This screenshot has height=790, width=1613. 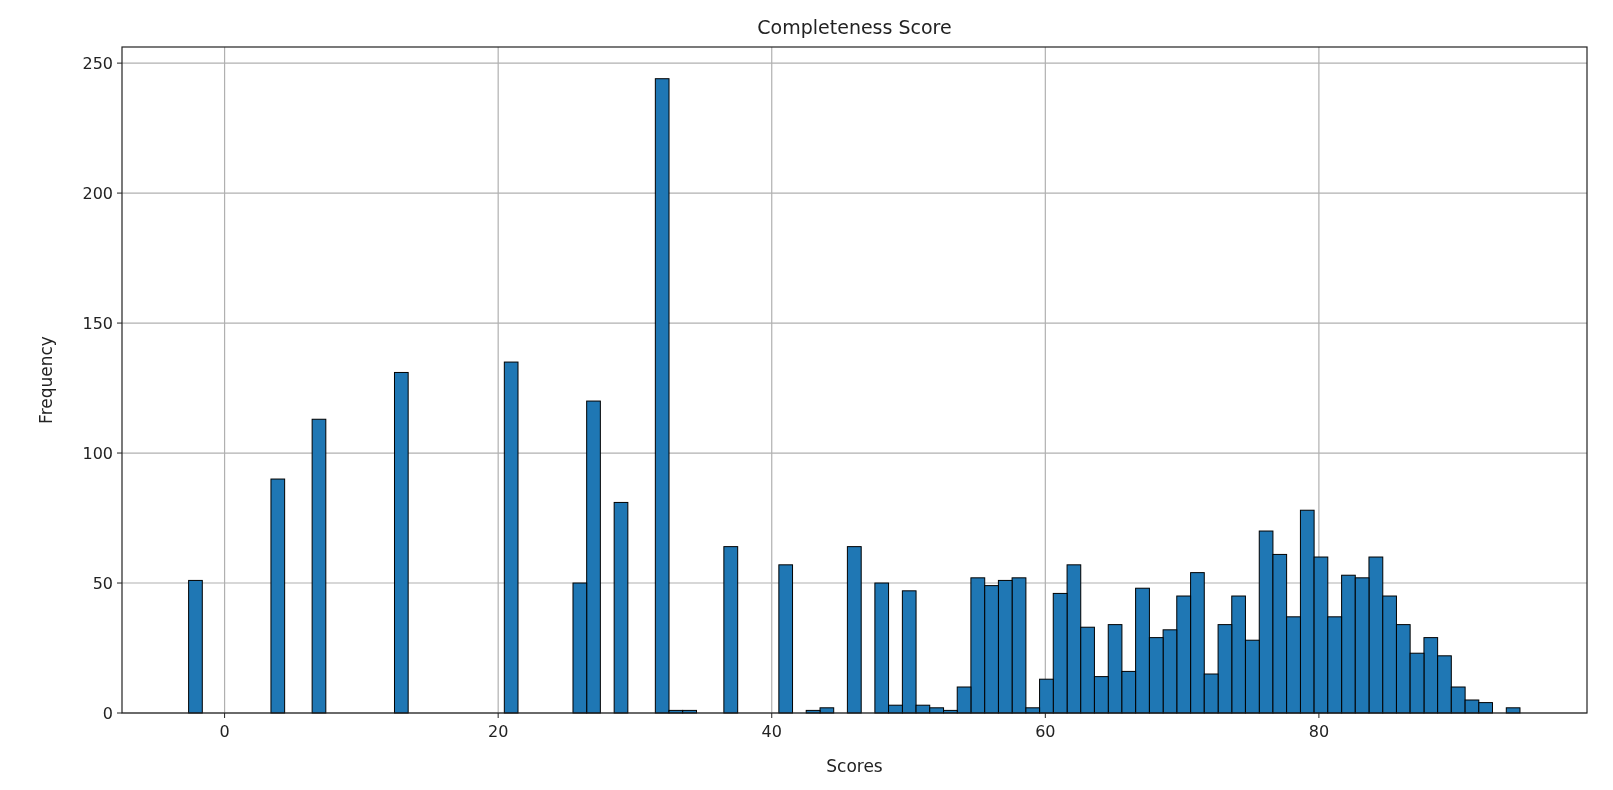 What do you see at coordinates (1045, 731) in the screenshot?
I see `x-tick-label: 60` at bounding box center [1045, 731].